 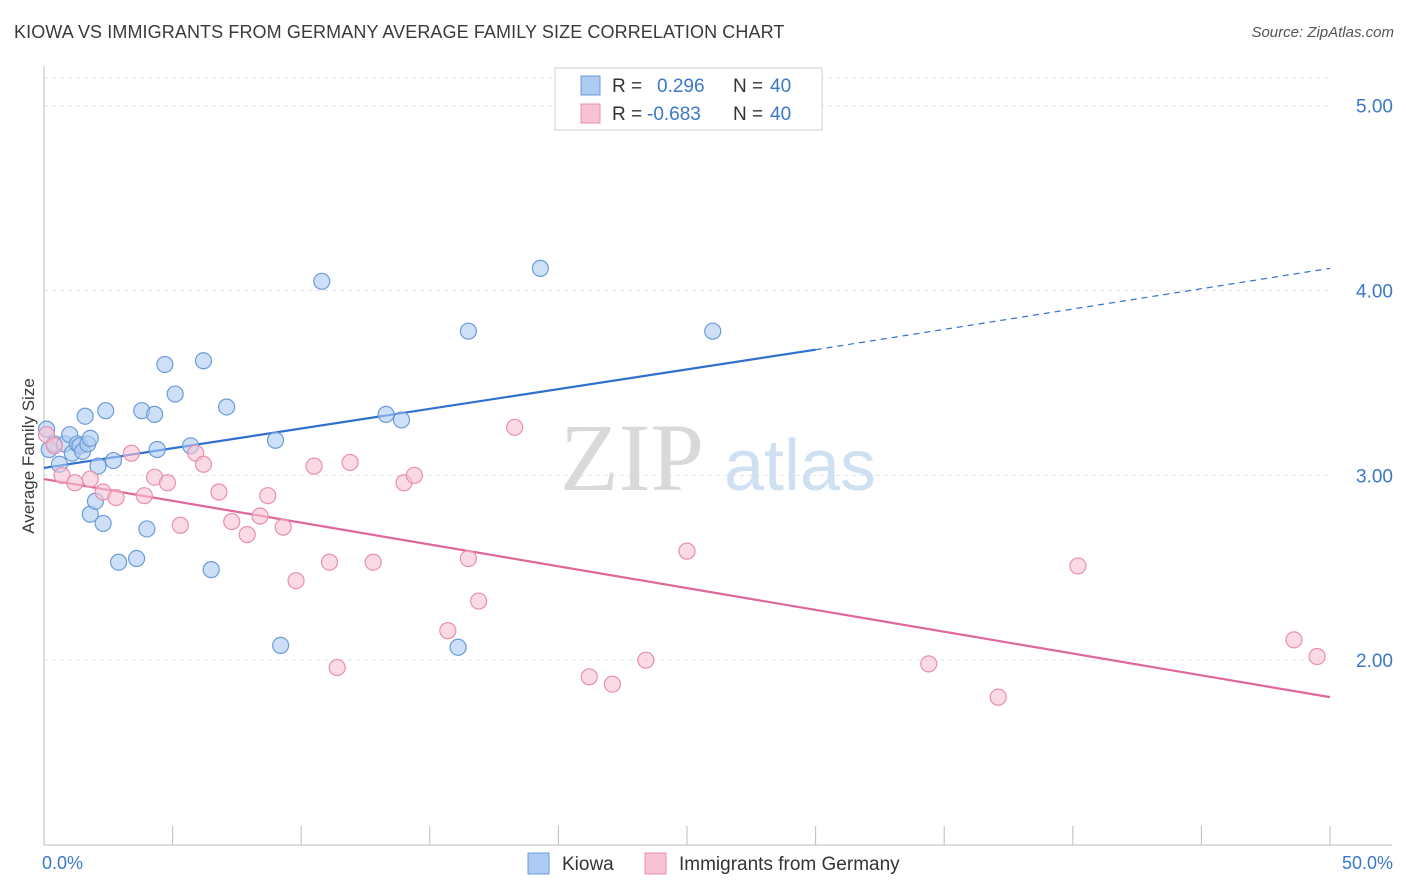 What do you see at coordinates (780, 114) in the screenshot?
I see `legend-n-value-2: 40` at bounding box center [780, 114].